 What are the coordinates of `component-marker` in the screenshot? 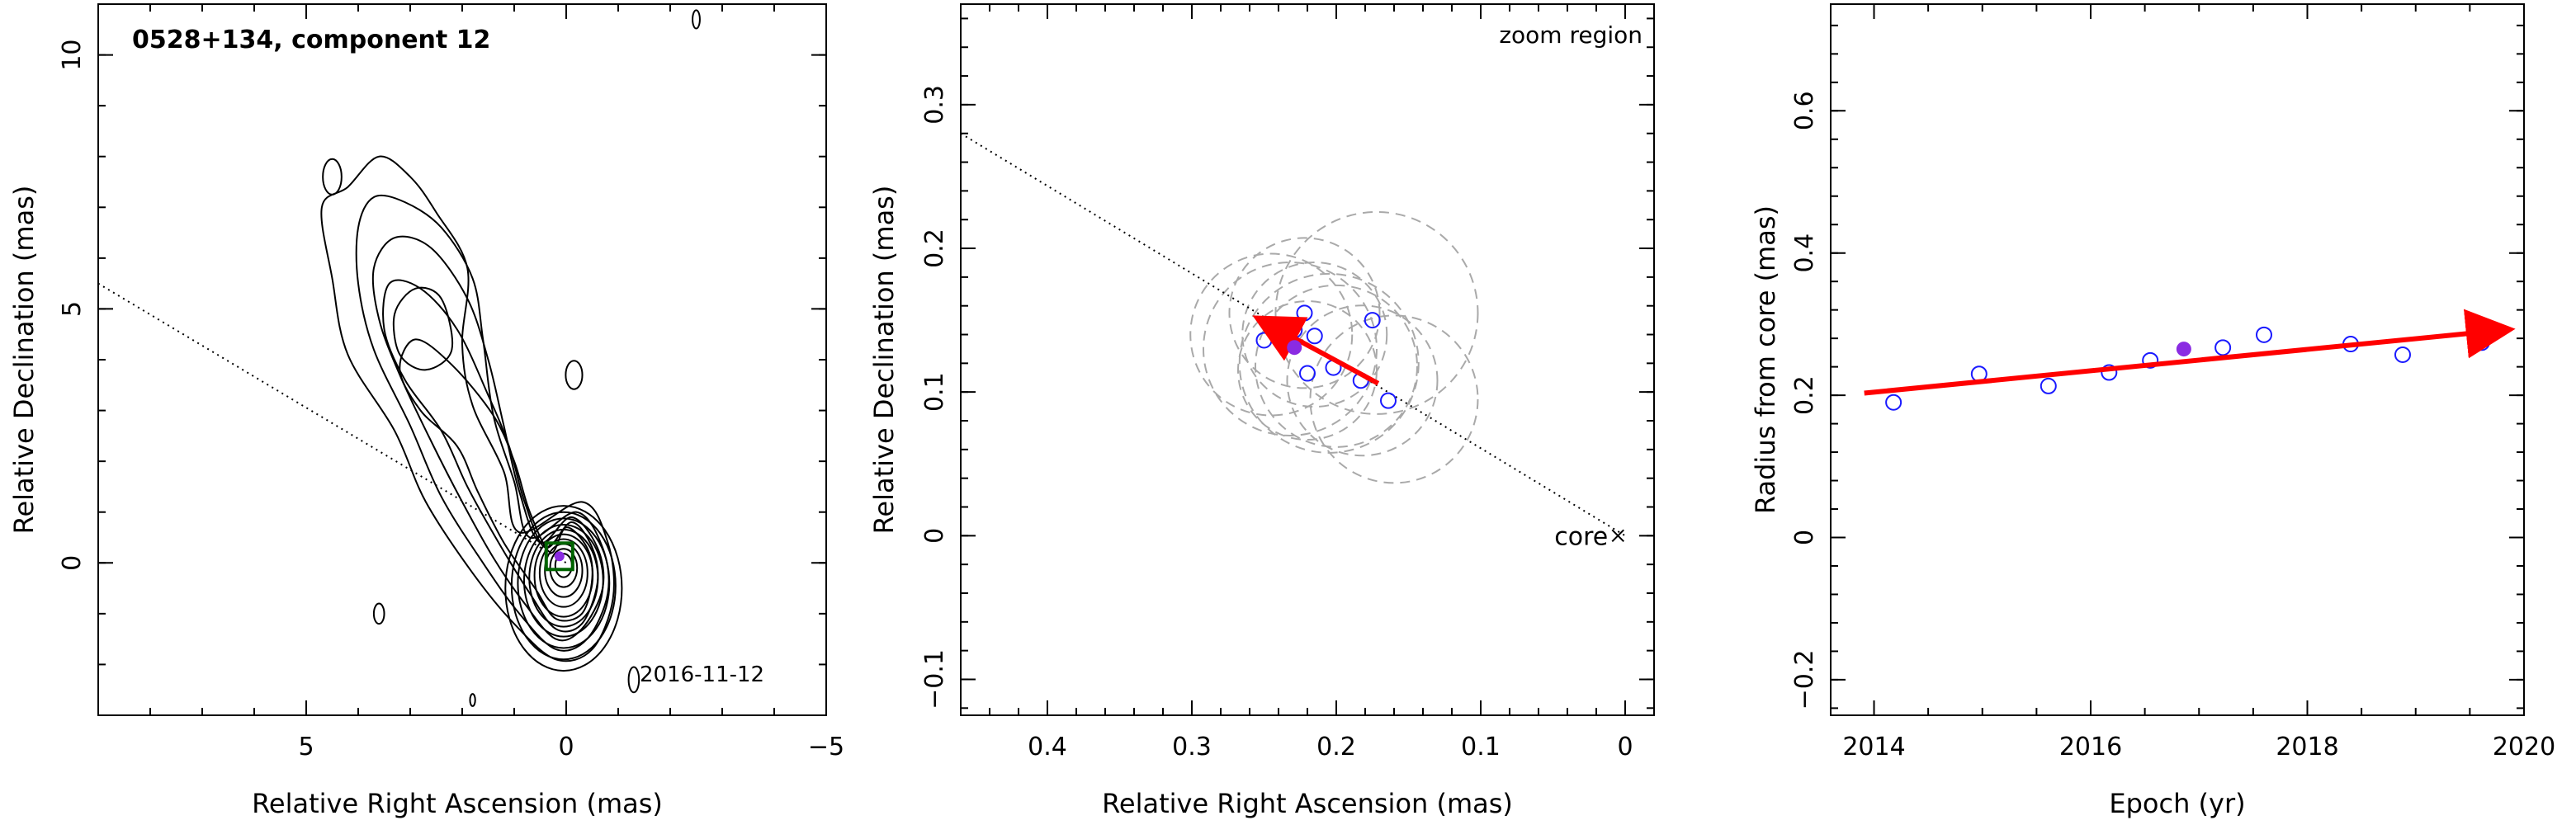 It's located at (559, 556).